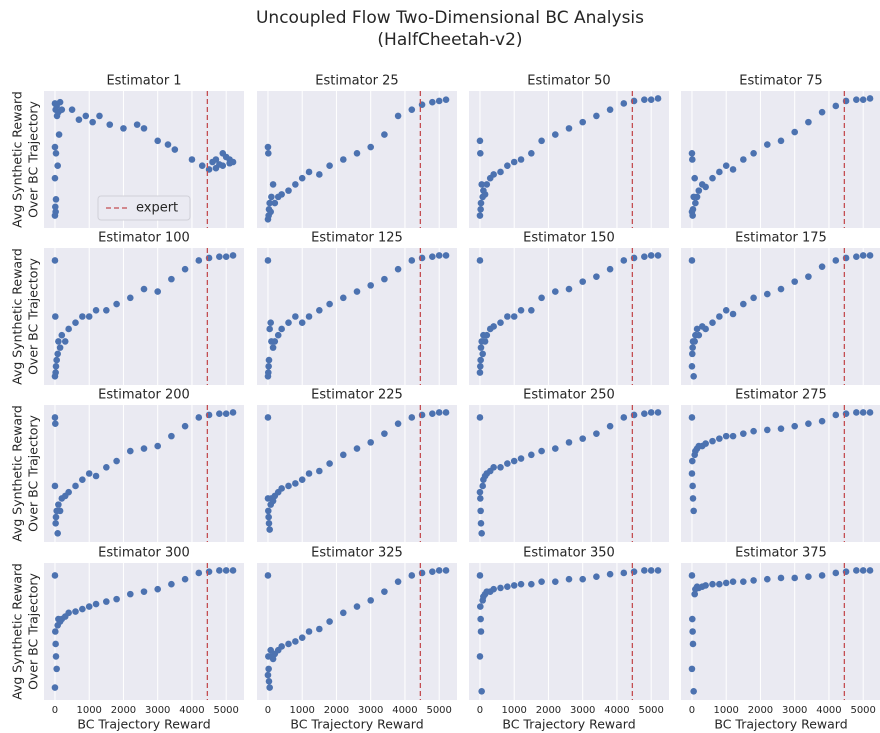 The height and width of the screenshot is (733, 880). I want to click on panel-title: Estimator 325, so click(357, 553).